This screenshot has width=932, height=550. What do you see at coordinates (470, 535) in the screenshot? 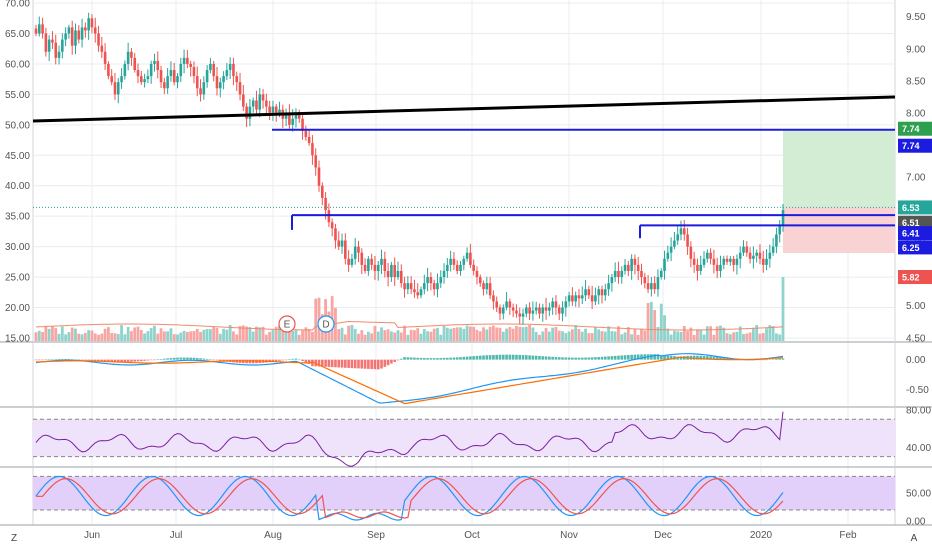
I see `time-axis: Jun Jul Aug Sep Oct Nov Dec 2020 Feb` at bounding box center [470, 535].